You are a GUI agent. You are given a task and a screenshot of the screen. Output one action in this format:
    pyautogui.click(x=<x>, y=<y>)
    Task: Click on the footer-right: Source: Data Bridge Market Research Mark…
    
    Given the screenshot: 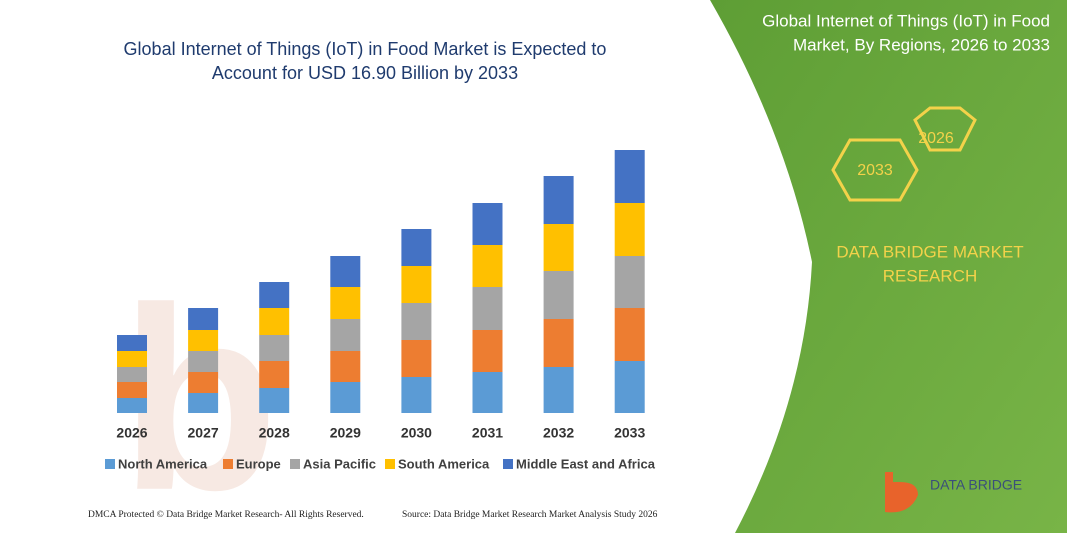 What is the action you would take?
    pyautogui.click(x=530, y=515)
    